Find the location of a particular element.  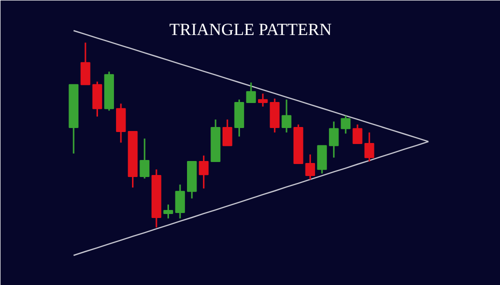

chart-title: TRIANGLE PATTERN is located at coordinates (250, 29).